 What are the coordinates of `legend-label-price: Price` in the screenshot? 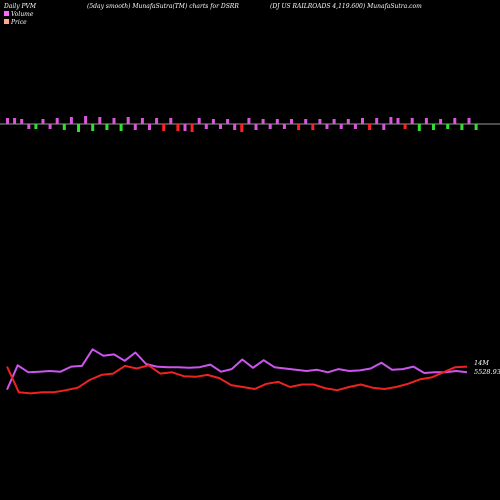 It's located at (18, 22).